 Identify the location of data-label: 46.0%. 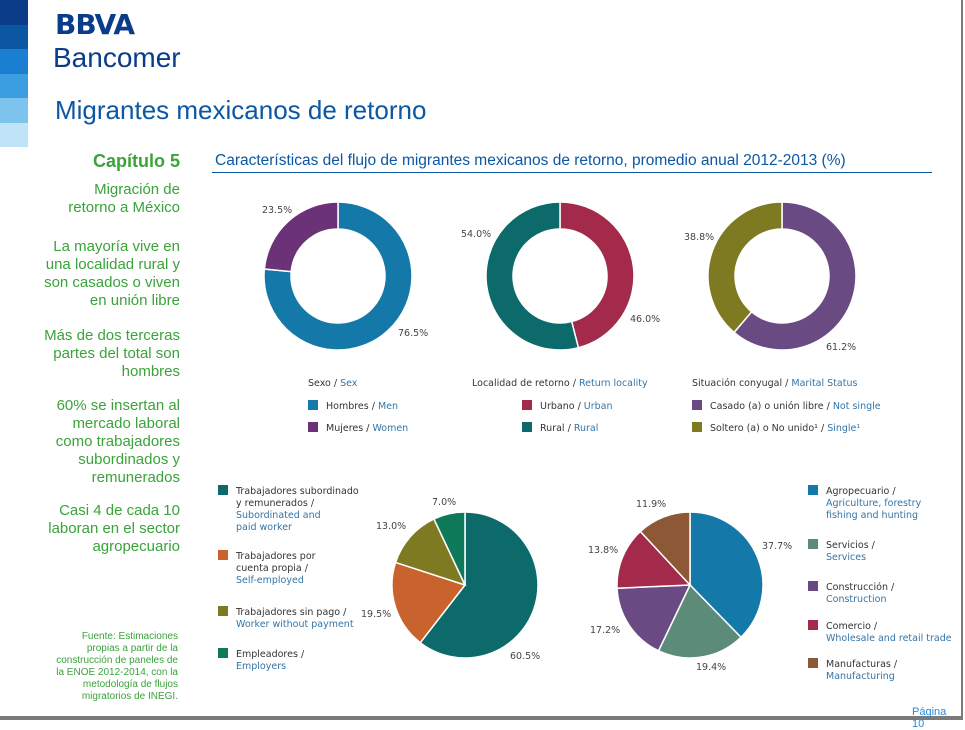
(645, 319).